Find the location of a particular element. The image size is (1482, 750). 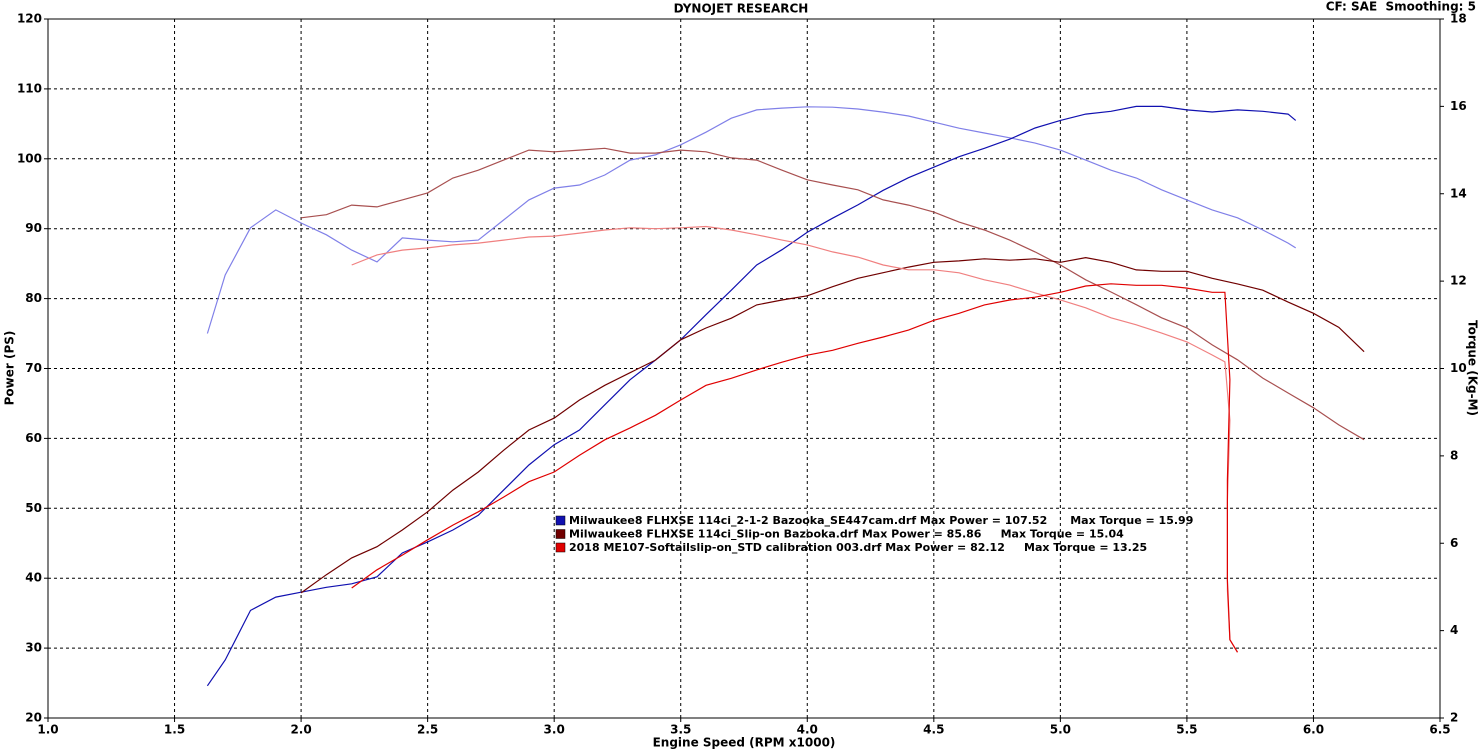

x-tick-label: 2.0 is located at coordinates (300, 730).